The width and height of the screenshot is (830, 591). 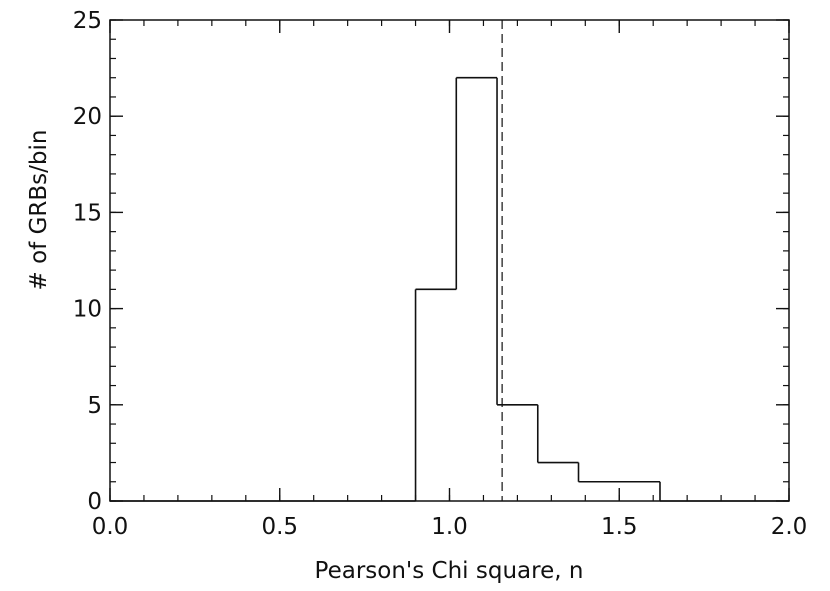 What do you see at coordinates (87, 117) in the screenshot?
I see `y-tick-label: 20` at bounding box center [87, 117].